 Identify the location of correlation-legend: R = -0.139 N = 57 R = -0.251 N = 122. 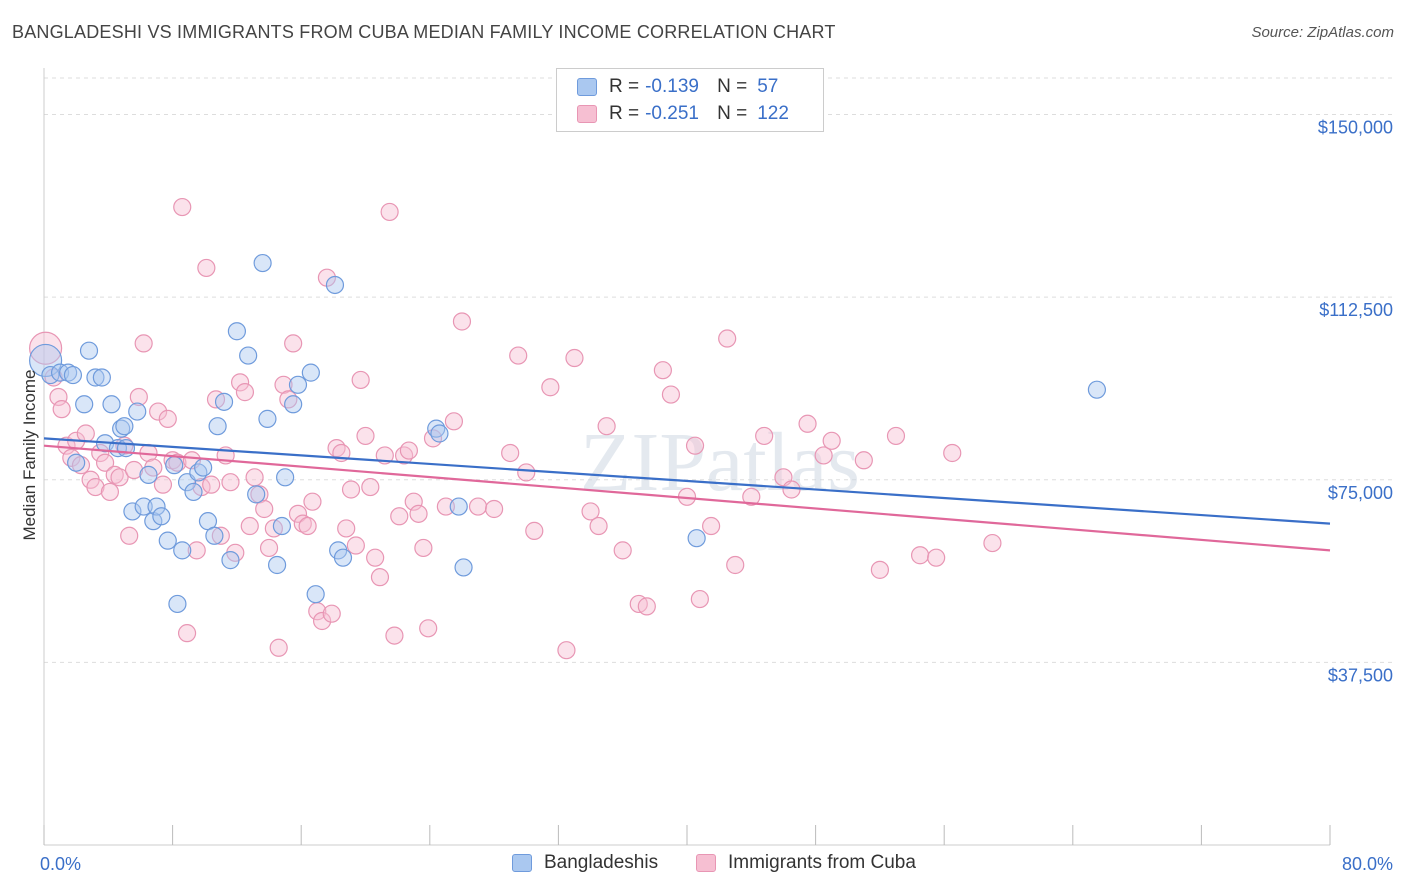
(690, 100).